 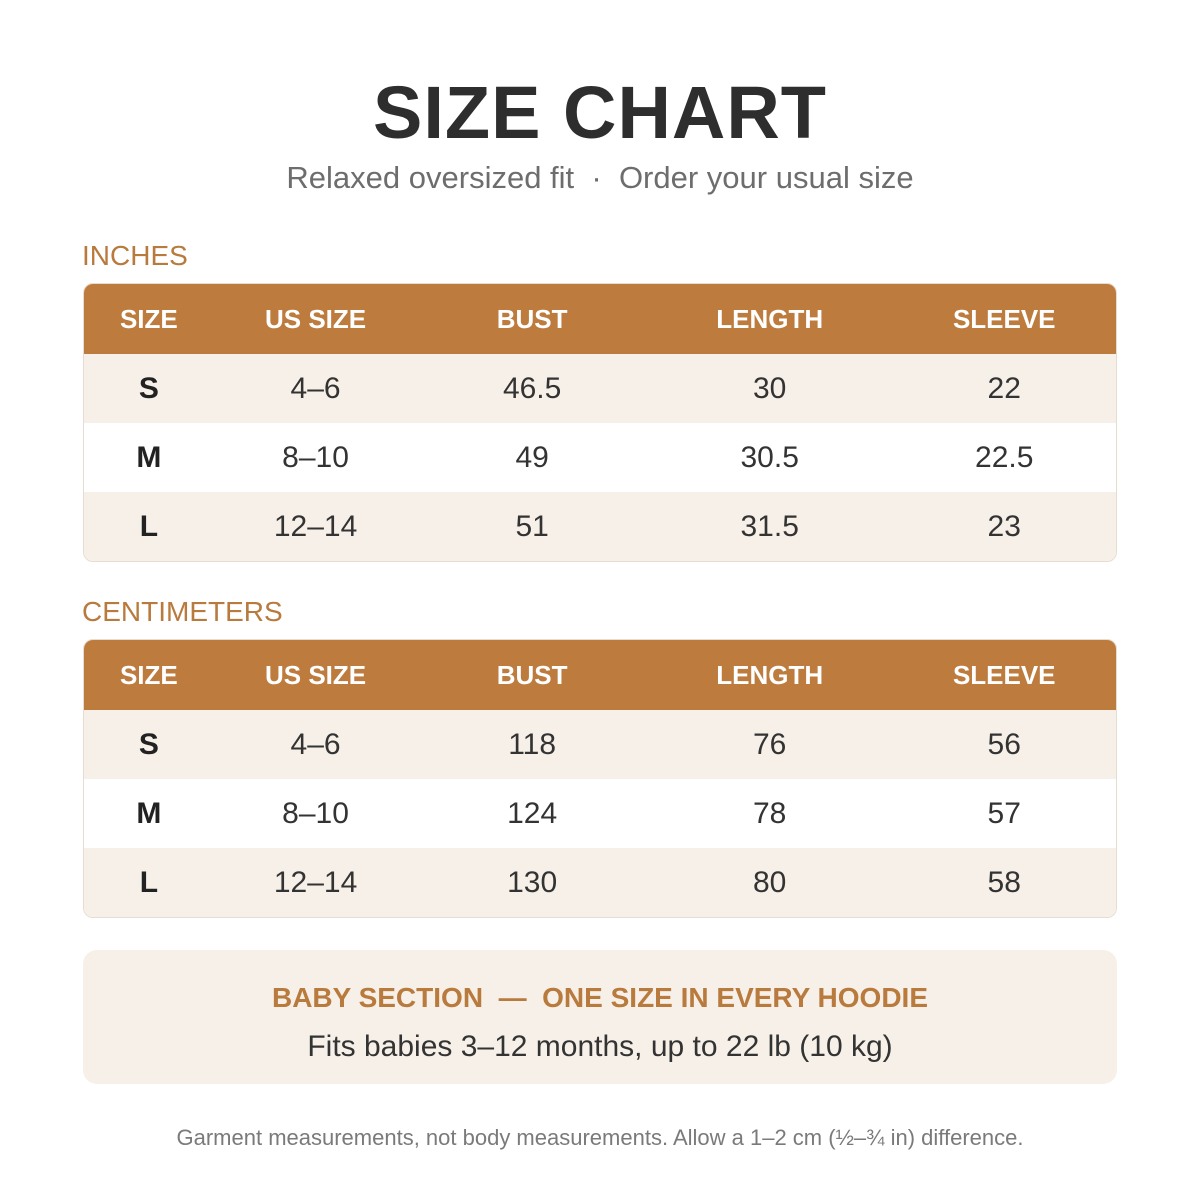 What do you see at coordinates (1004, 457) in the screenshot?
I see `value-cell: 22.5` at bounding box center [1004, 457].